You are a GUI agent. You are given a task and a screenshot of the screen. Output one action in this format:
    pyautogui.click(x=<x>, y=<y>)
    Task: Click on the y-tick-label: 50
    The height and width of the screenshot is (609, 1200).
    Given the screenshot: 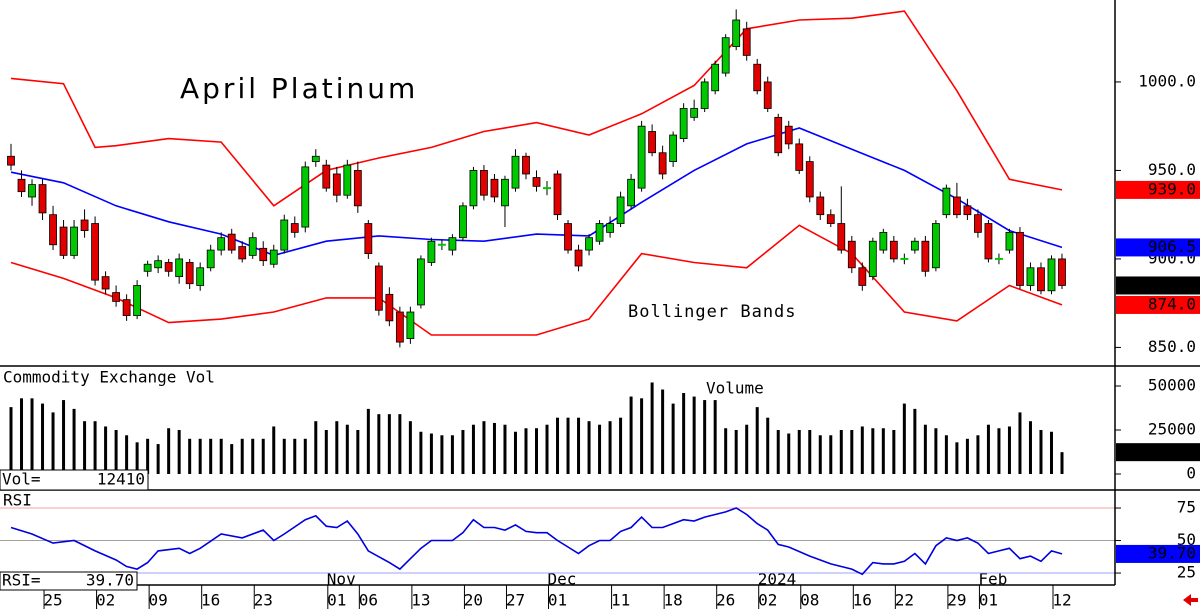 What is the action you would take?
    pyautogui.click(x=1186, y=539)
    